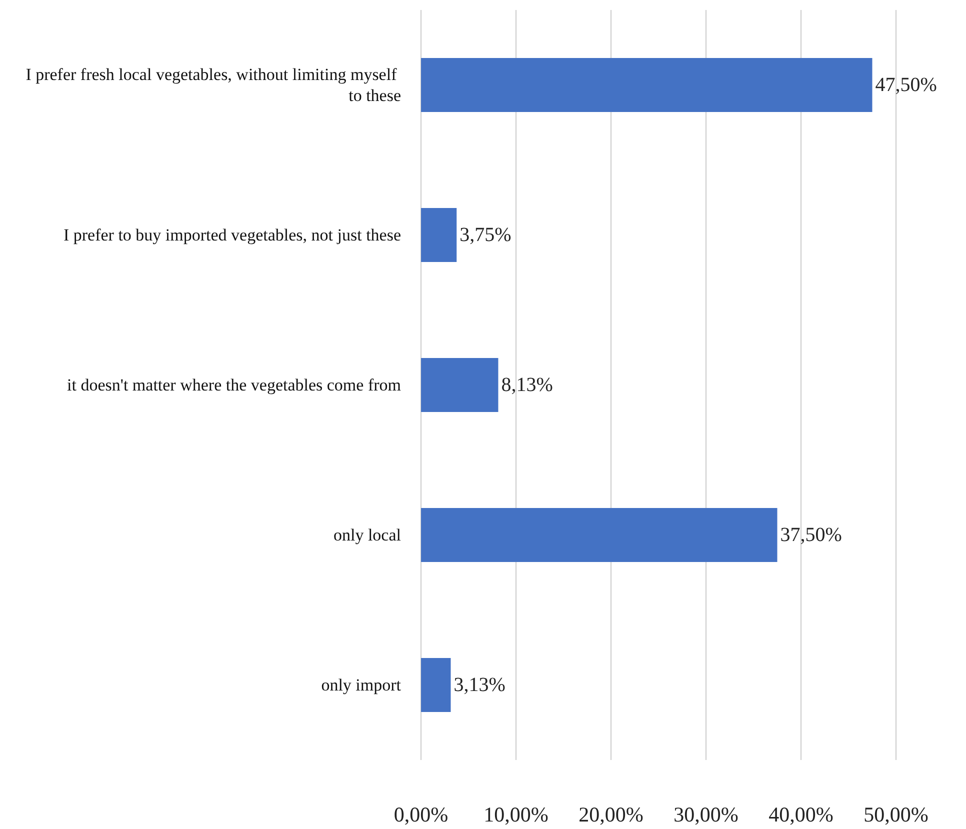 The width and height of the screenshot is (966, 829). What do you see at coordinates (527, 385) in the screenshot?
I see `data-label: 8,13%` at bounding box center [527, 385].